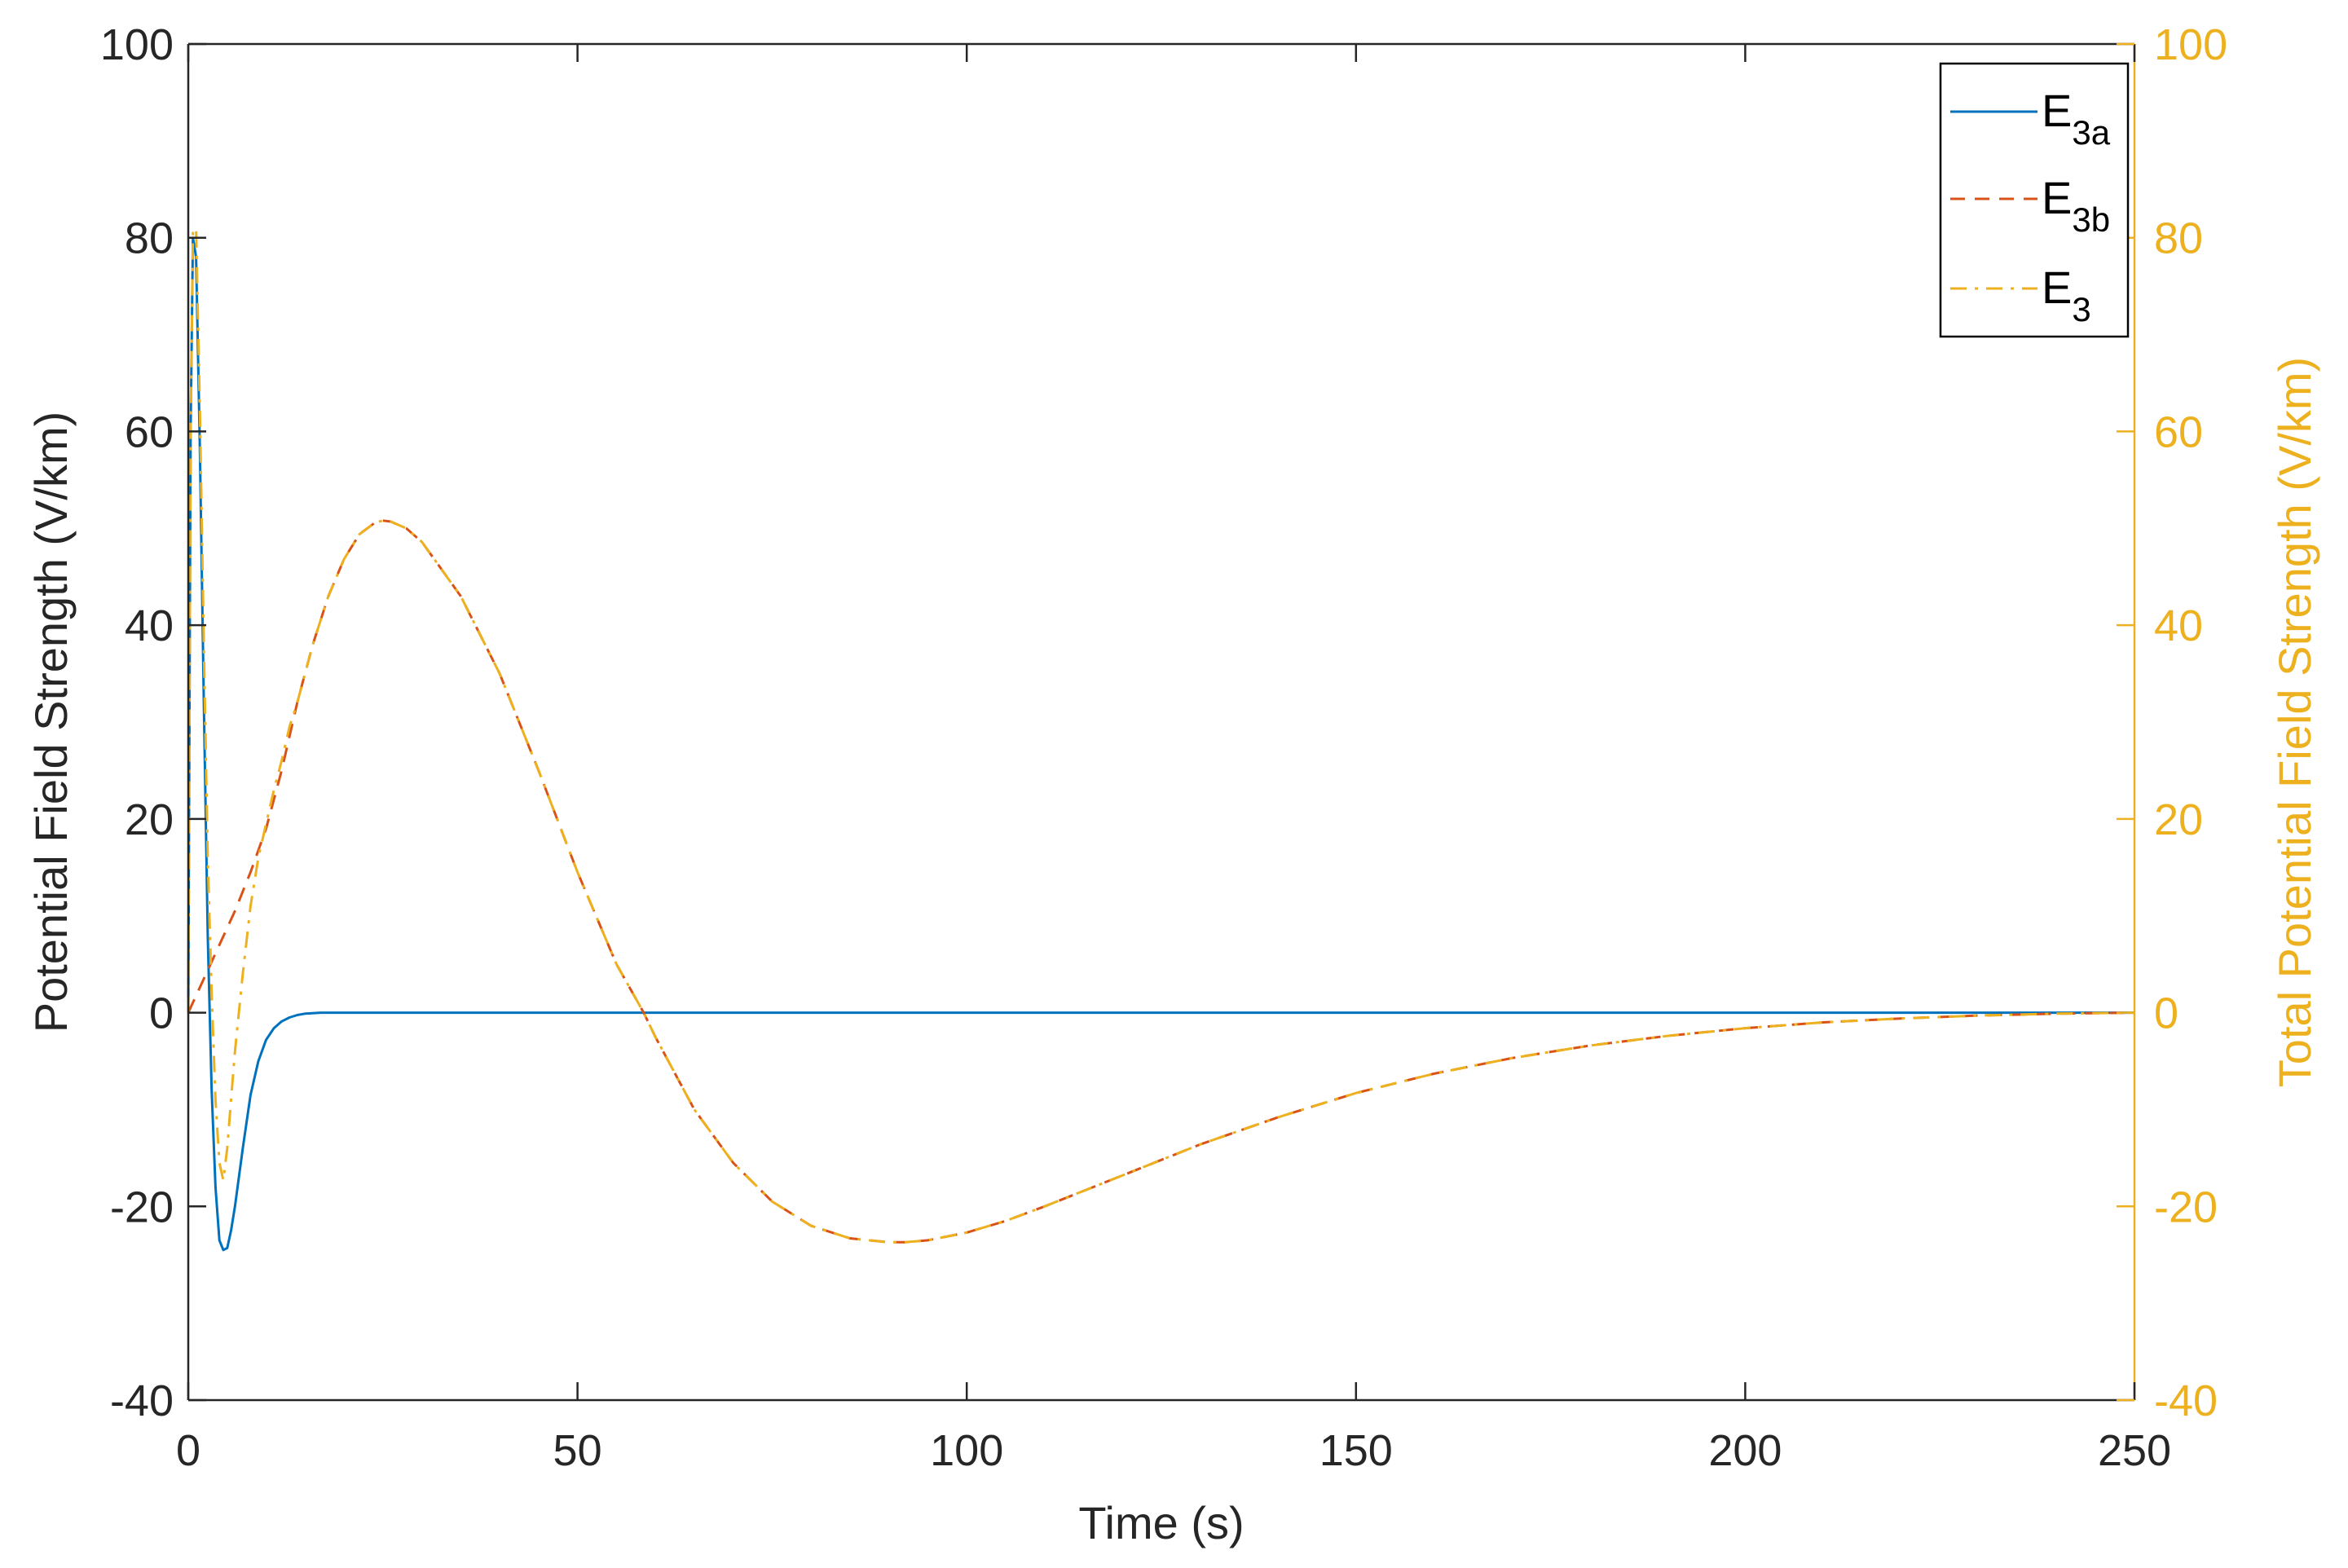 The image size is (2348, 1568). I want to click on legend-label-e3: E3, so click(2066, 295).